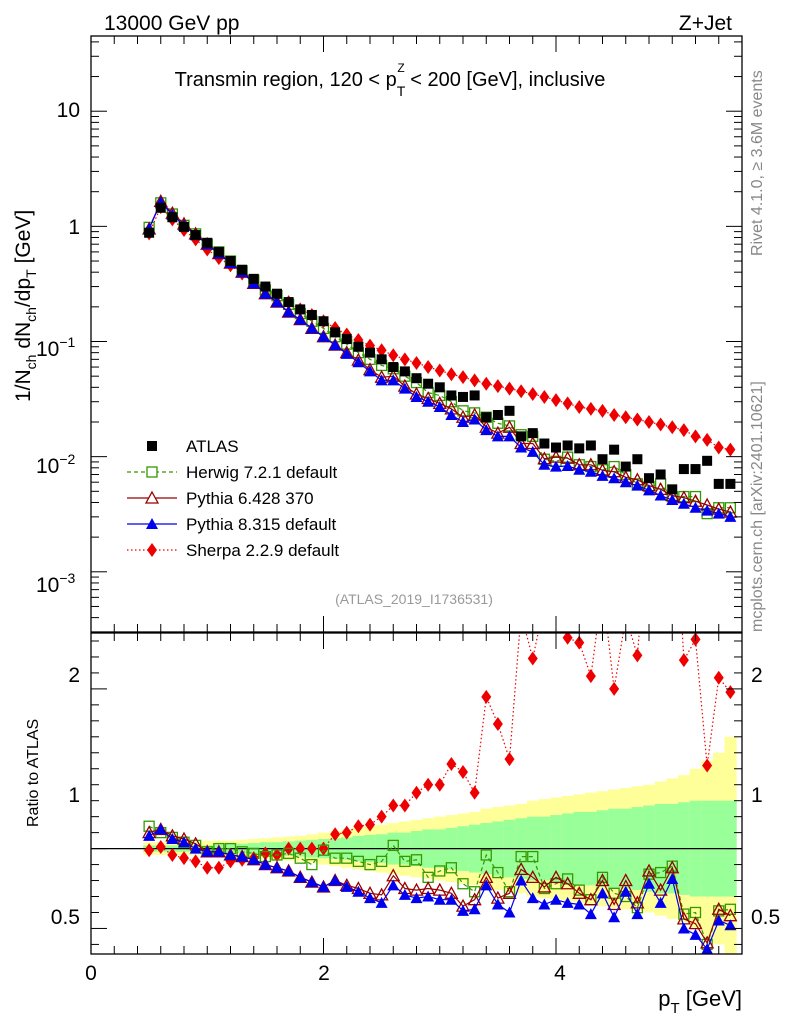 This screenshot has width=786, height=1024. I want to click on x-tick-label-0: 0, so click(91, 973).